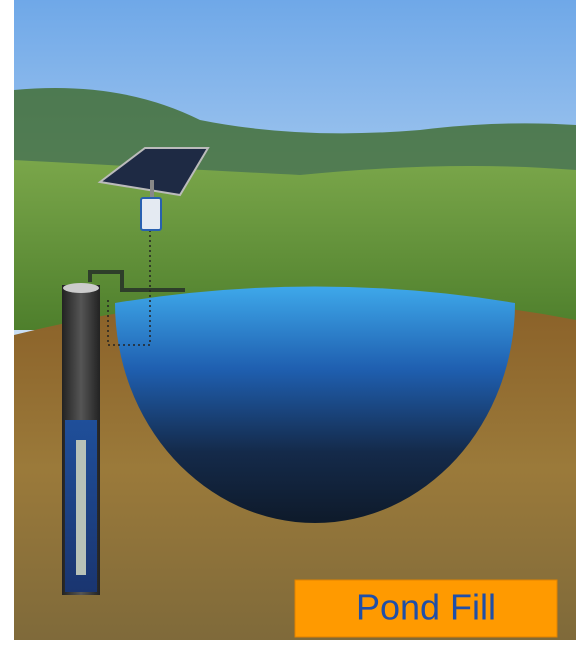 Image resolution: width=584 pixels, height=647 pixels. I want to click on wire, so click(129, 288).